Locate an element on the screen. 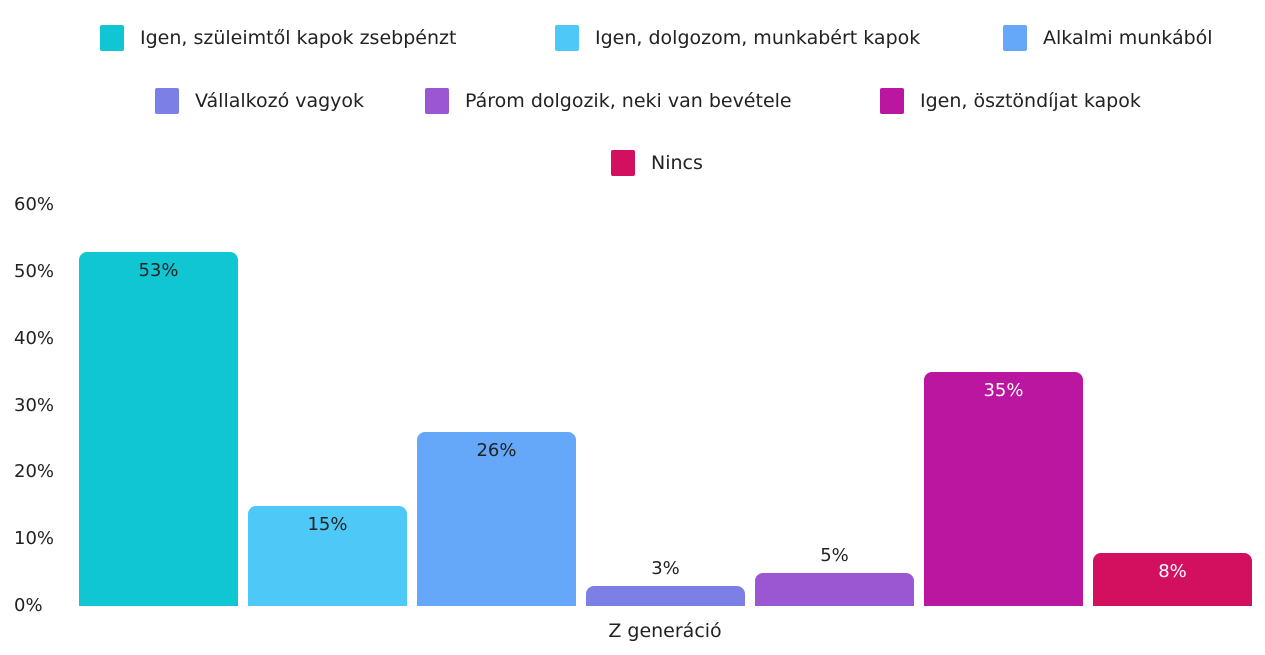 The image size is (1265, 655). legend-item: Párom dolgozik, neki van bevétele is located at coordinates (608, 101).